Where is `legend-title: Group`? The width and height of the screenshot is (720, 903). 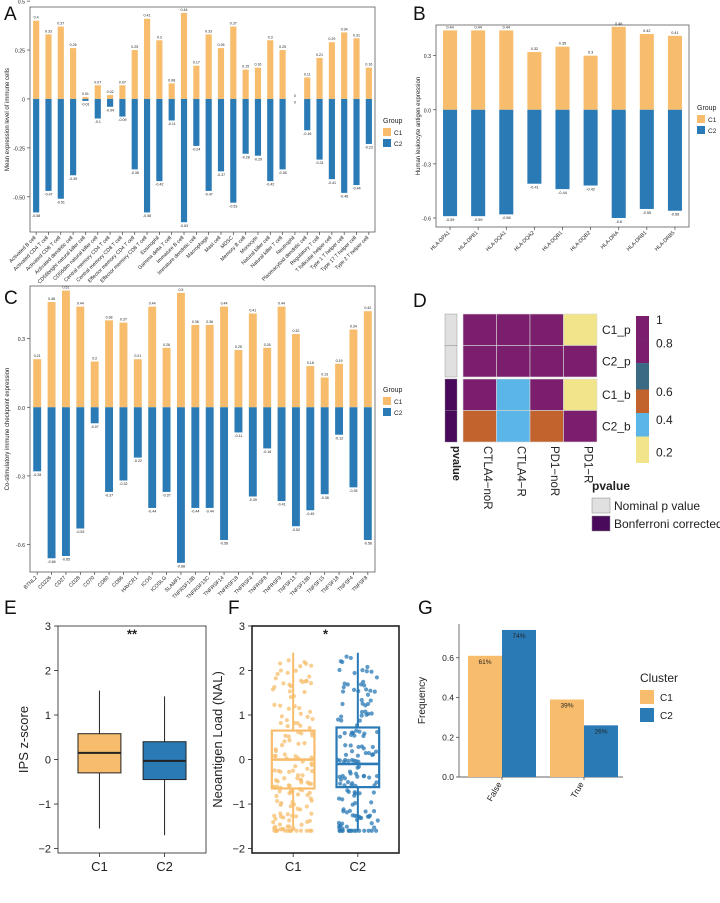
legend-title: Group is located at coordinates (707, 108).